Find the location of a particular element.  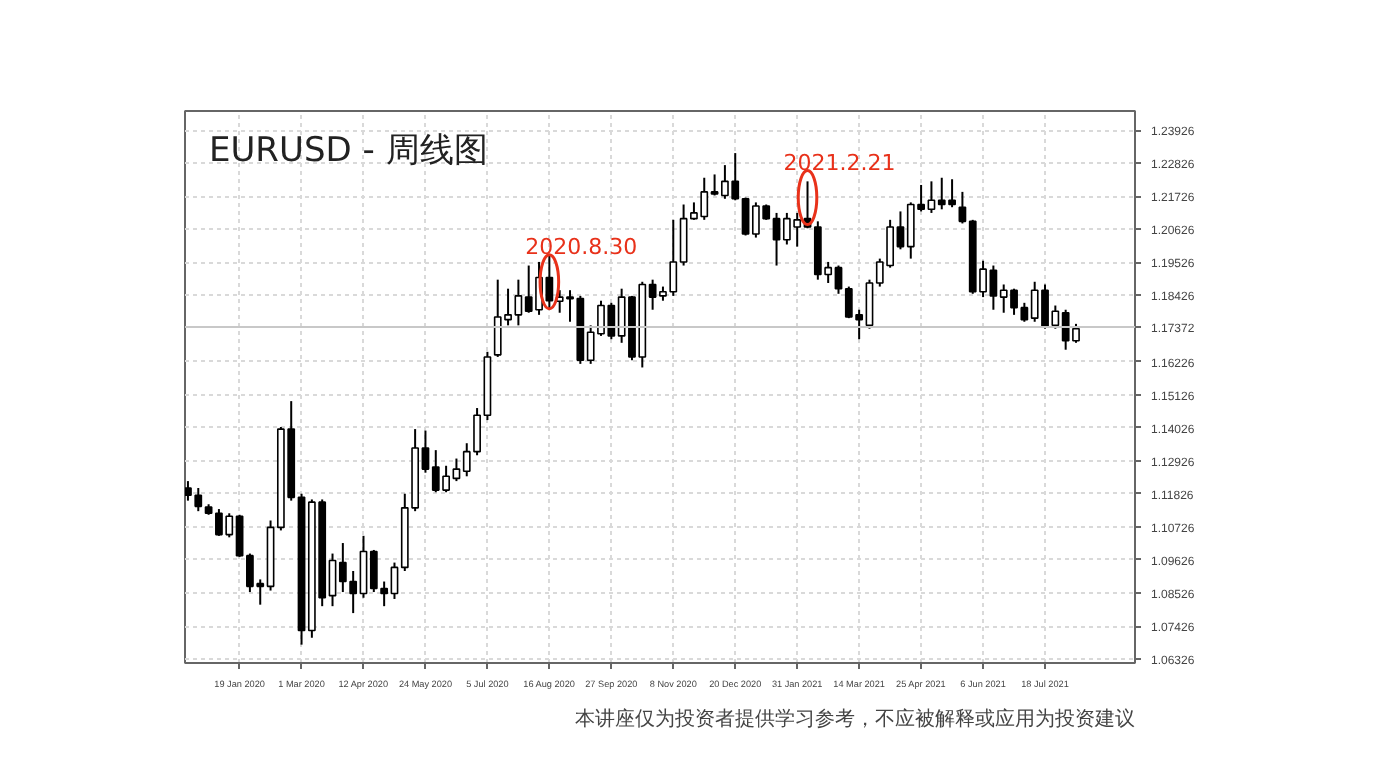

annotation: 2021.2.21 is located at coordinates (839, 162).